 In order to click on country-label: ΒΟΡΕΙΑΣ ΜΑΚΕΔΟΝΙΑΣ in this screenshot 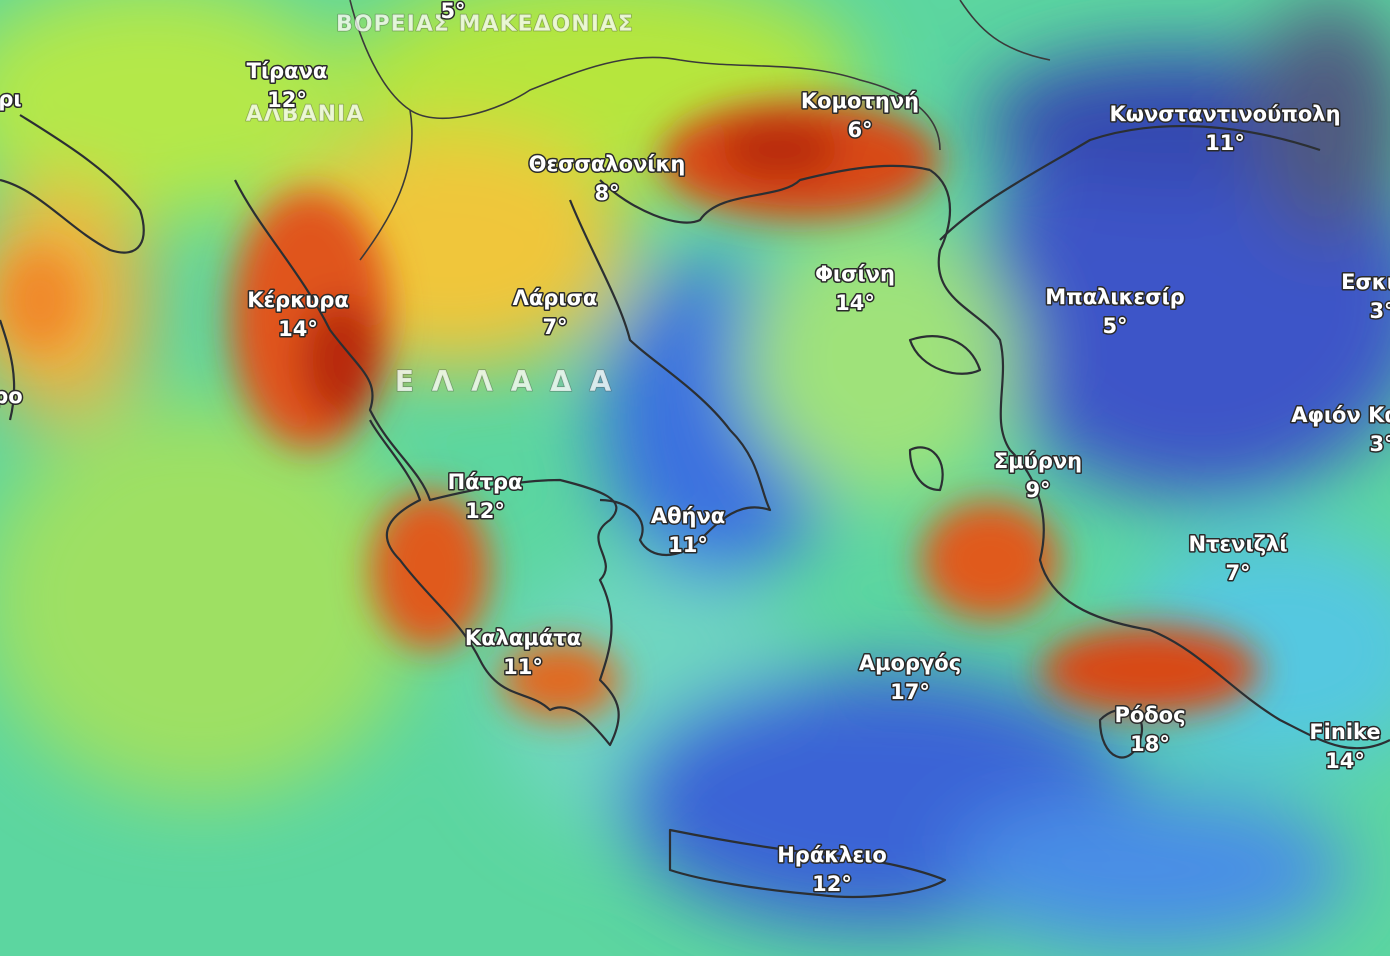, I will do `click(485, 24)`.